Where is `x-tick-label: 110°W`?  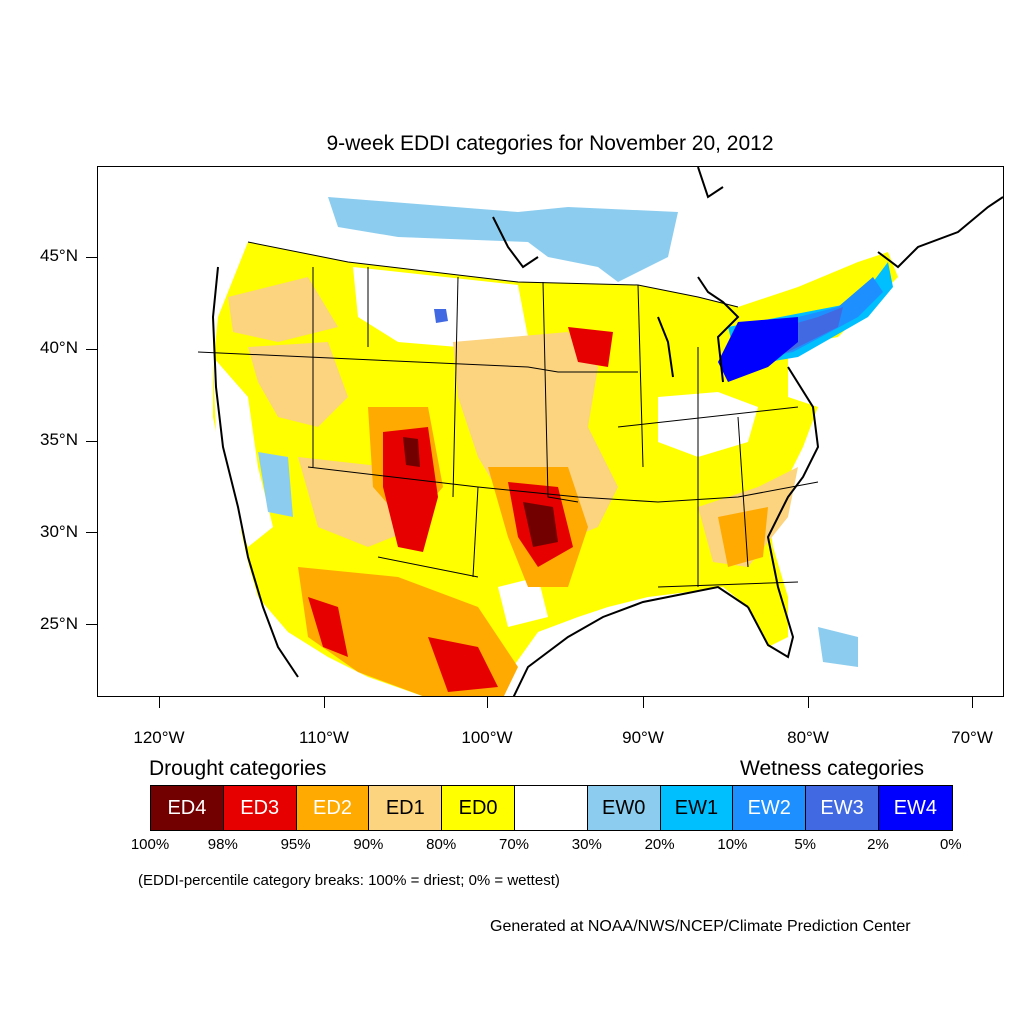 x-tick-label: 110°W is located at coordinates (324, 737).